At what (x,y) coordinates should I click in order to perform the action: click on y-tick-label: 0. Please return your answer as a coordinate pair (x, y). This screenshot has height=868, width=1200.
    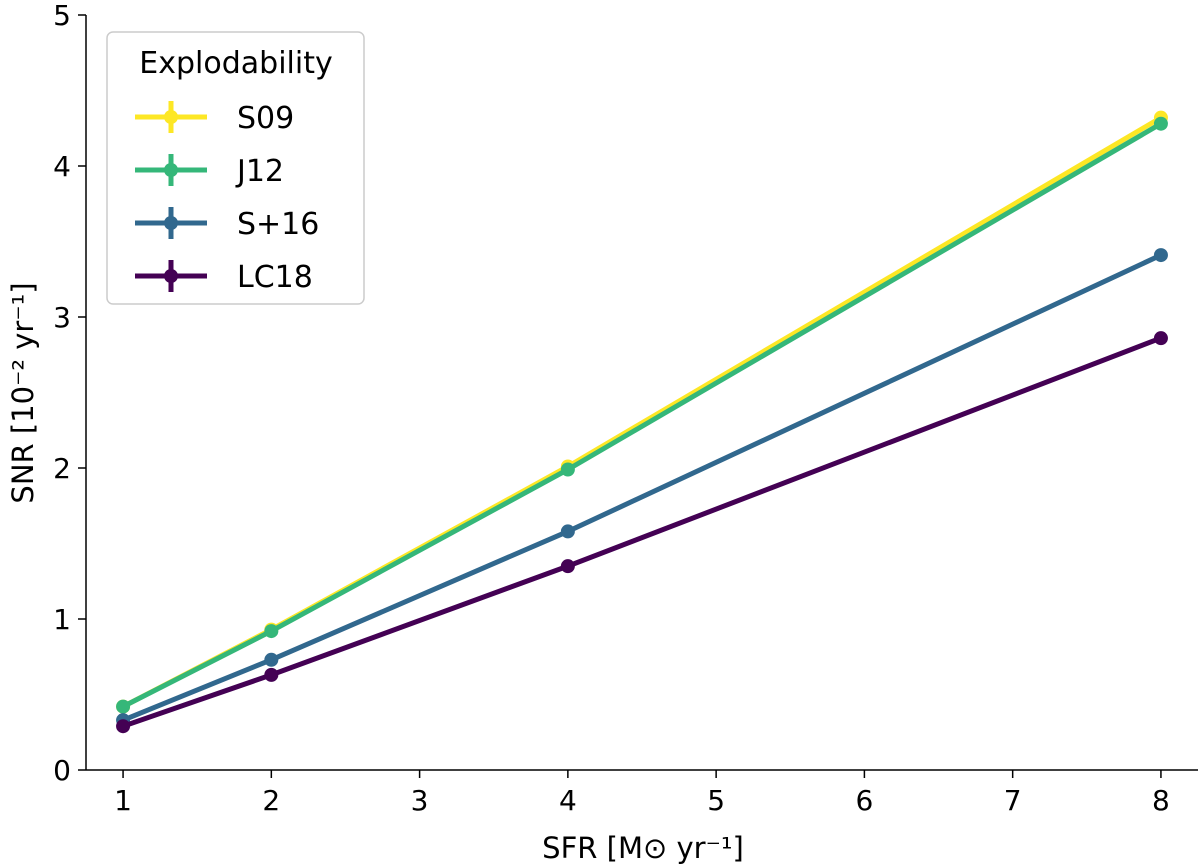
    Looking at the image, I should click on (62, 770).